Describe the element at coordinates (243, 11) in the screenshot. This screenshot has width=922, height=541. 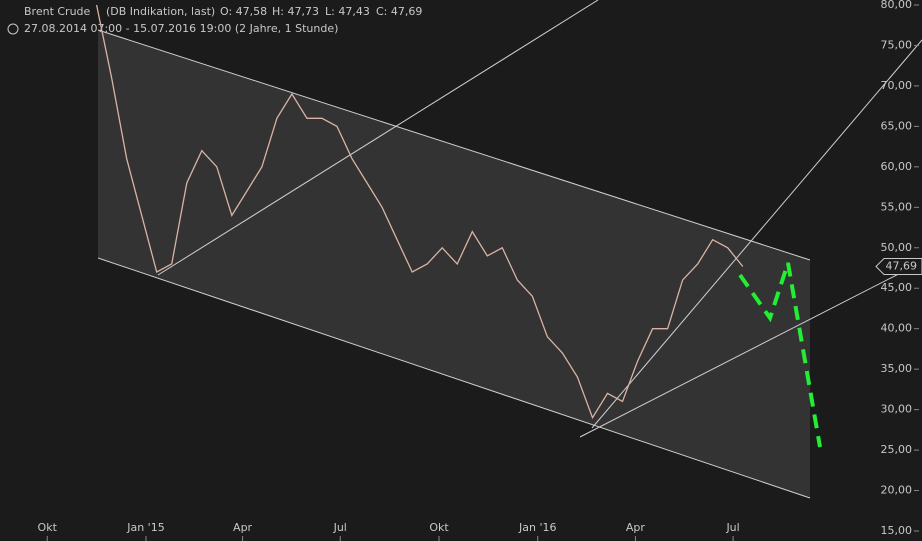
I see `ohlc-open: O: 47,58` at that location.